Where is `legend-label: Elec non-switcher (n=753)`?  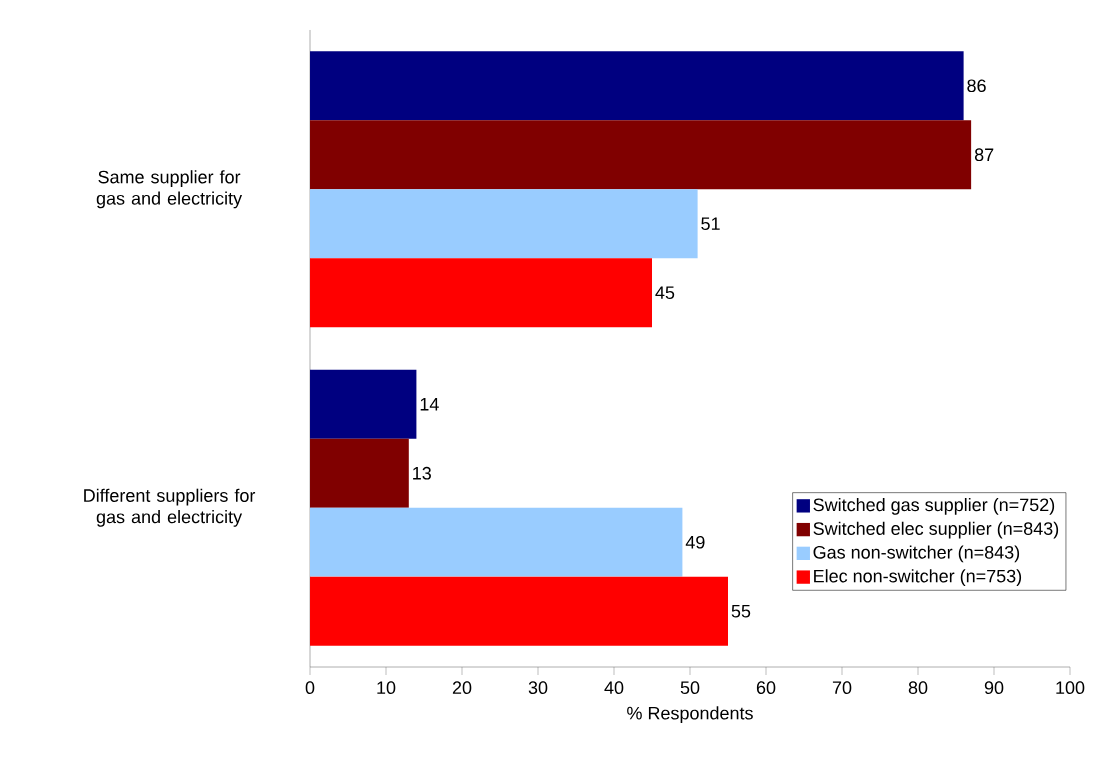
legend-label: Elec non-switcher (n=753) is located at coordinates (918, 577).